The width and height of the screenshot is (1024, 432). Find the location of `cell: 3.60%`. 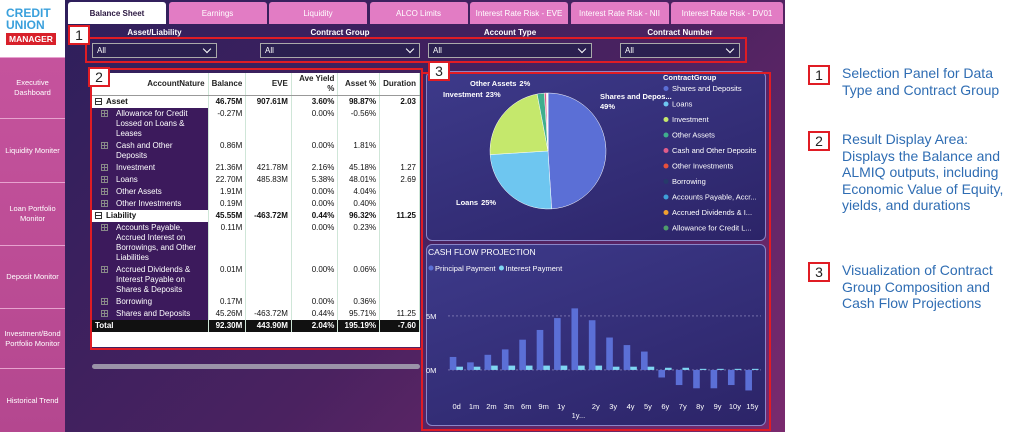

cell: 3.60% is located at coordinates (315, 101).